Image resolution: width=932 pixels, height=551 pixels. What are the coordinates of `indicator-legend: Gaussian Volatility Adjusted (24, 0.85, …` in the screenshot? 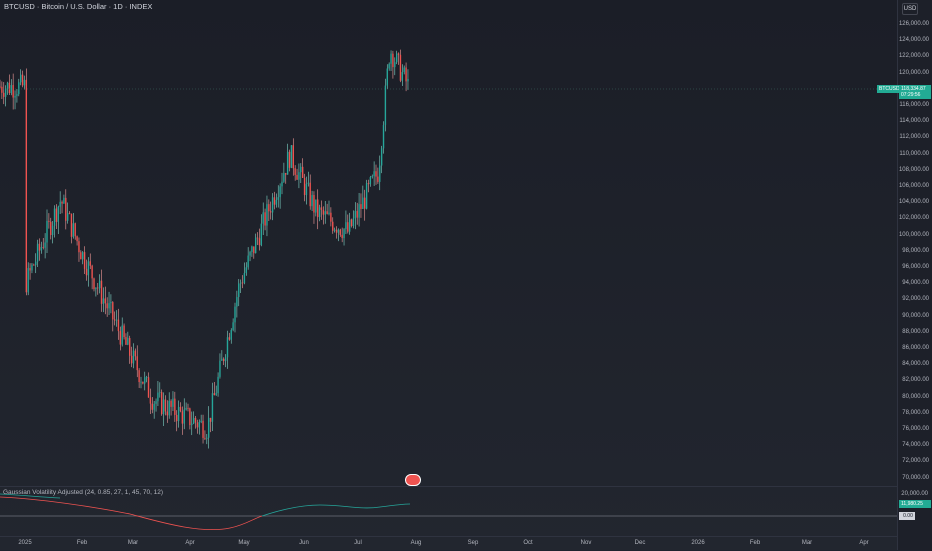 It's located at (83, 492).